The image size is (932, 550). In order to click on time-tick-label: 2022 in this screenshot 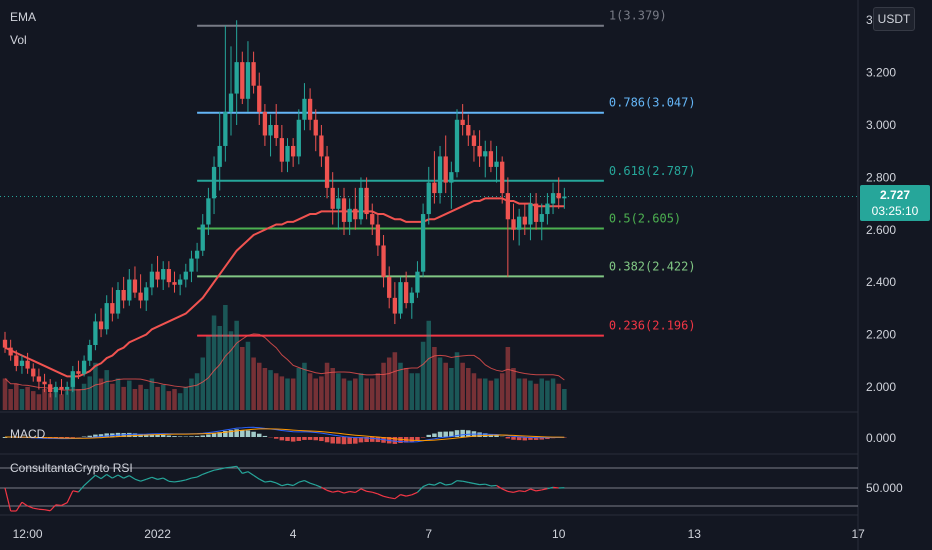, I will do `click(157, 534)`.